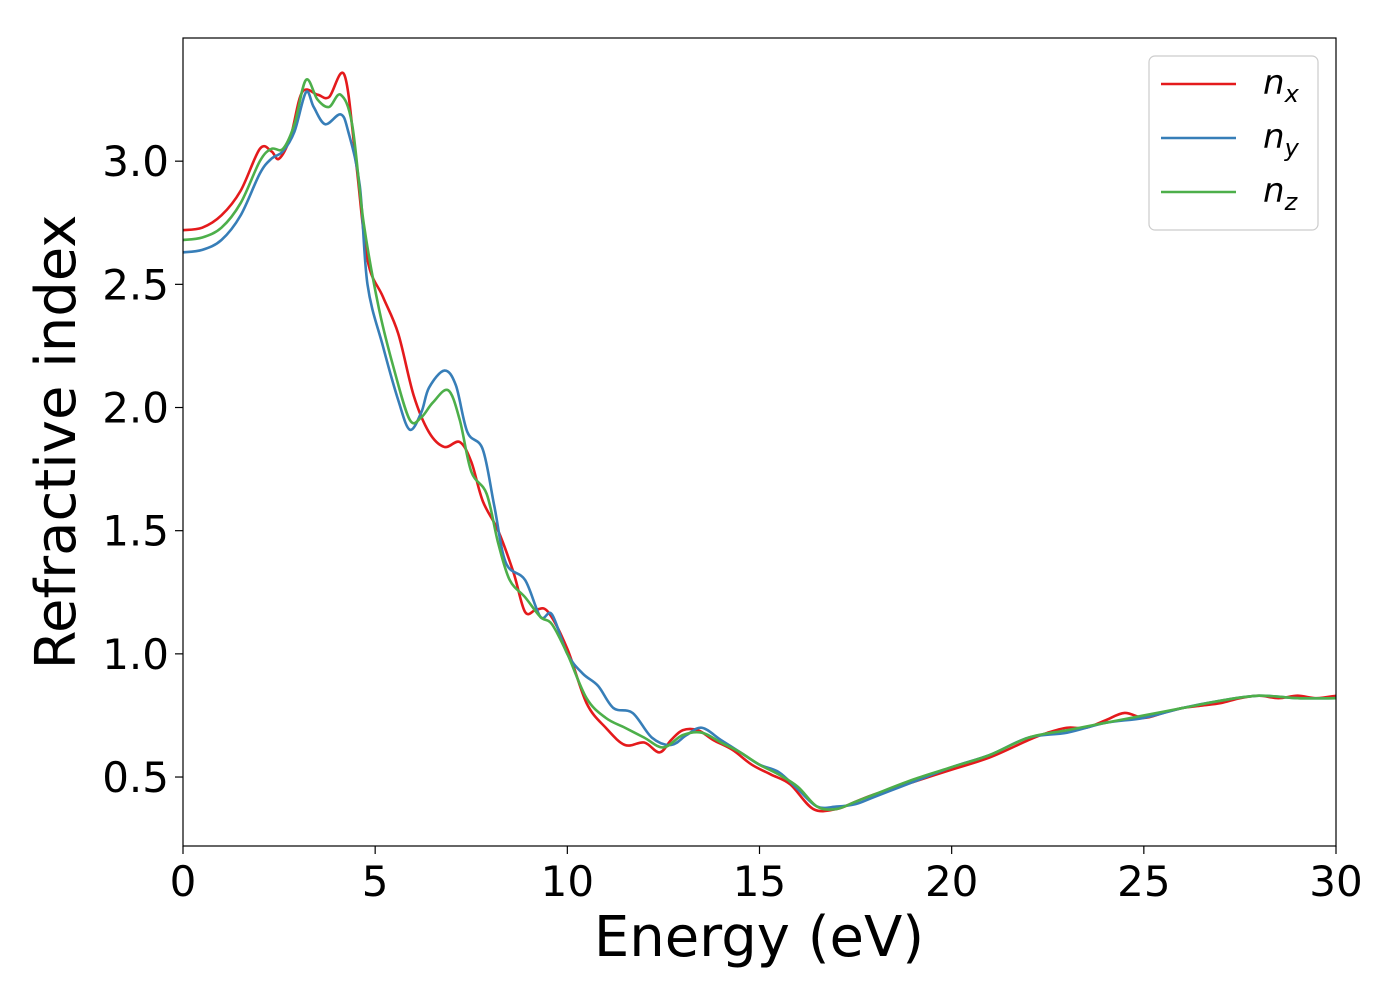 This screenshot has width=1400, height=1000. I want to click on legend-box, so click(1233, 143).